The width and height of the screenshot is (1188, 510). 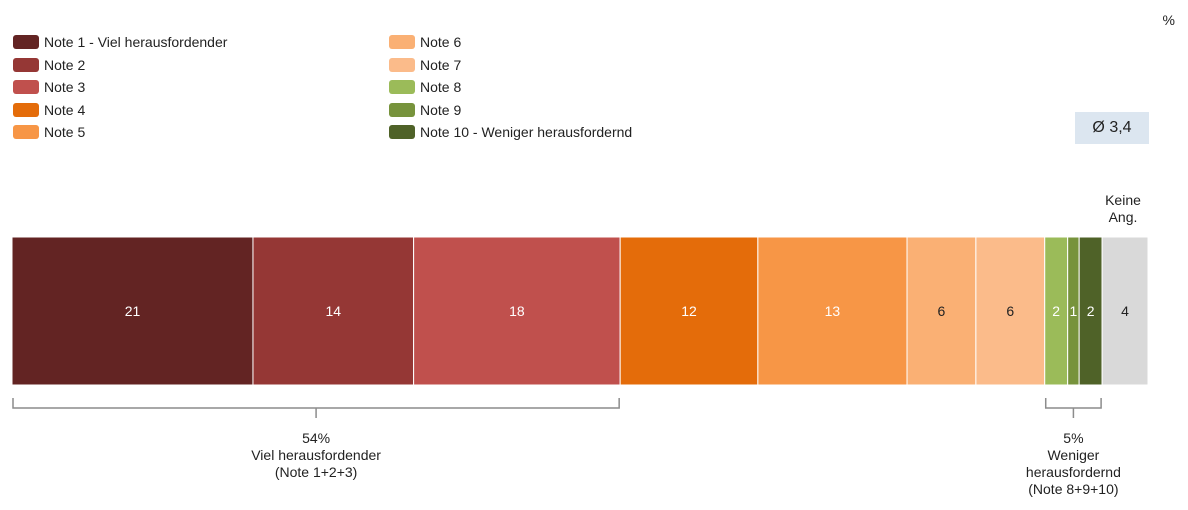 What do you see at coordinates (316, 438) in the screenshot?
I see `group-label-line: 54%` at bounding box center [316, 438].